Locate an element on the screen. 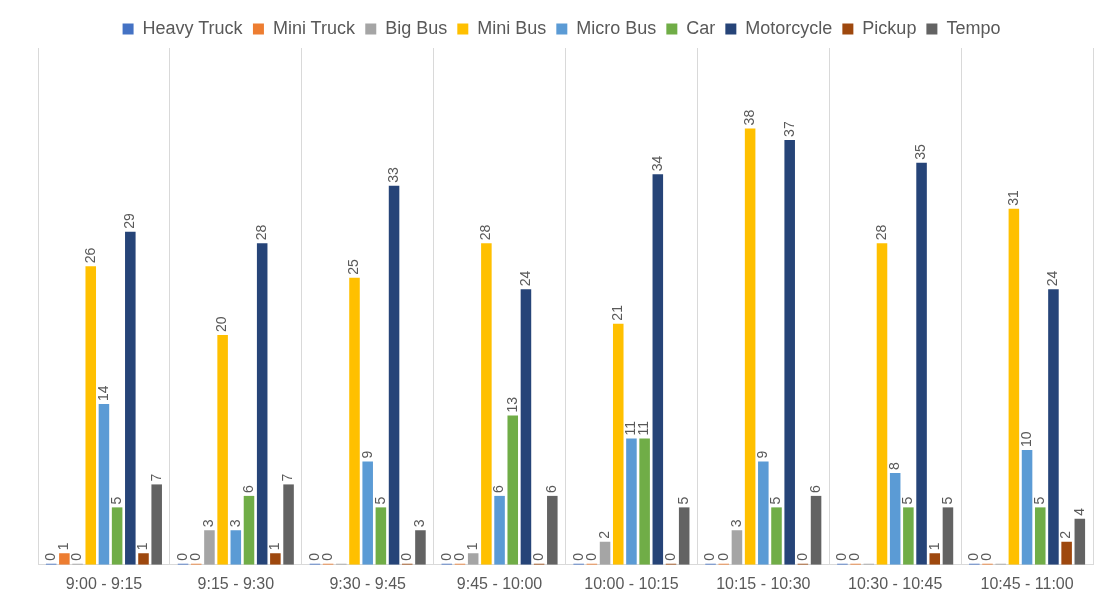 This screenshot has height=614, width=1113. data-label: 33 is located at coordinates (392, 175).